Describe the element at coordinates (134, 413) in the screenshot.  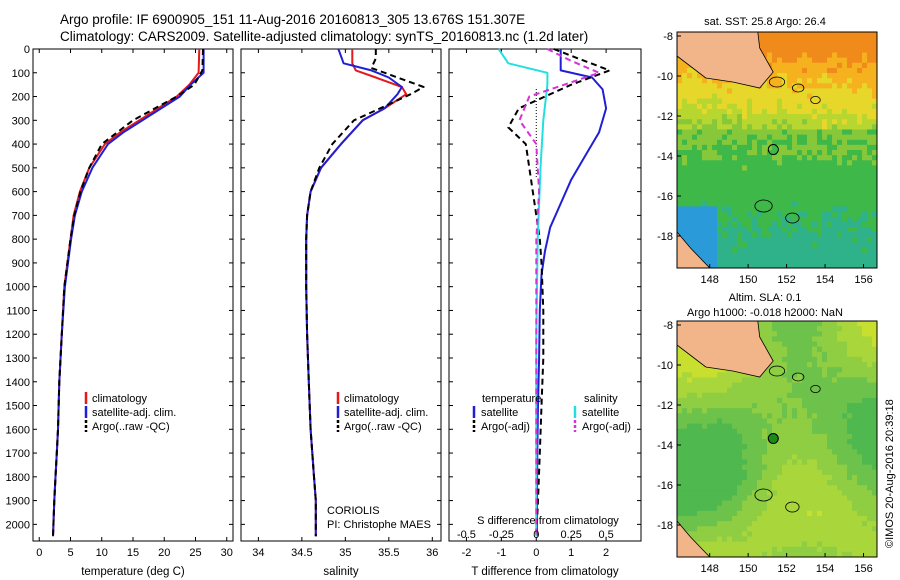
I see `legend-satellite: satellite-adj. clim.` at that location.